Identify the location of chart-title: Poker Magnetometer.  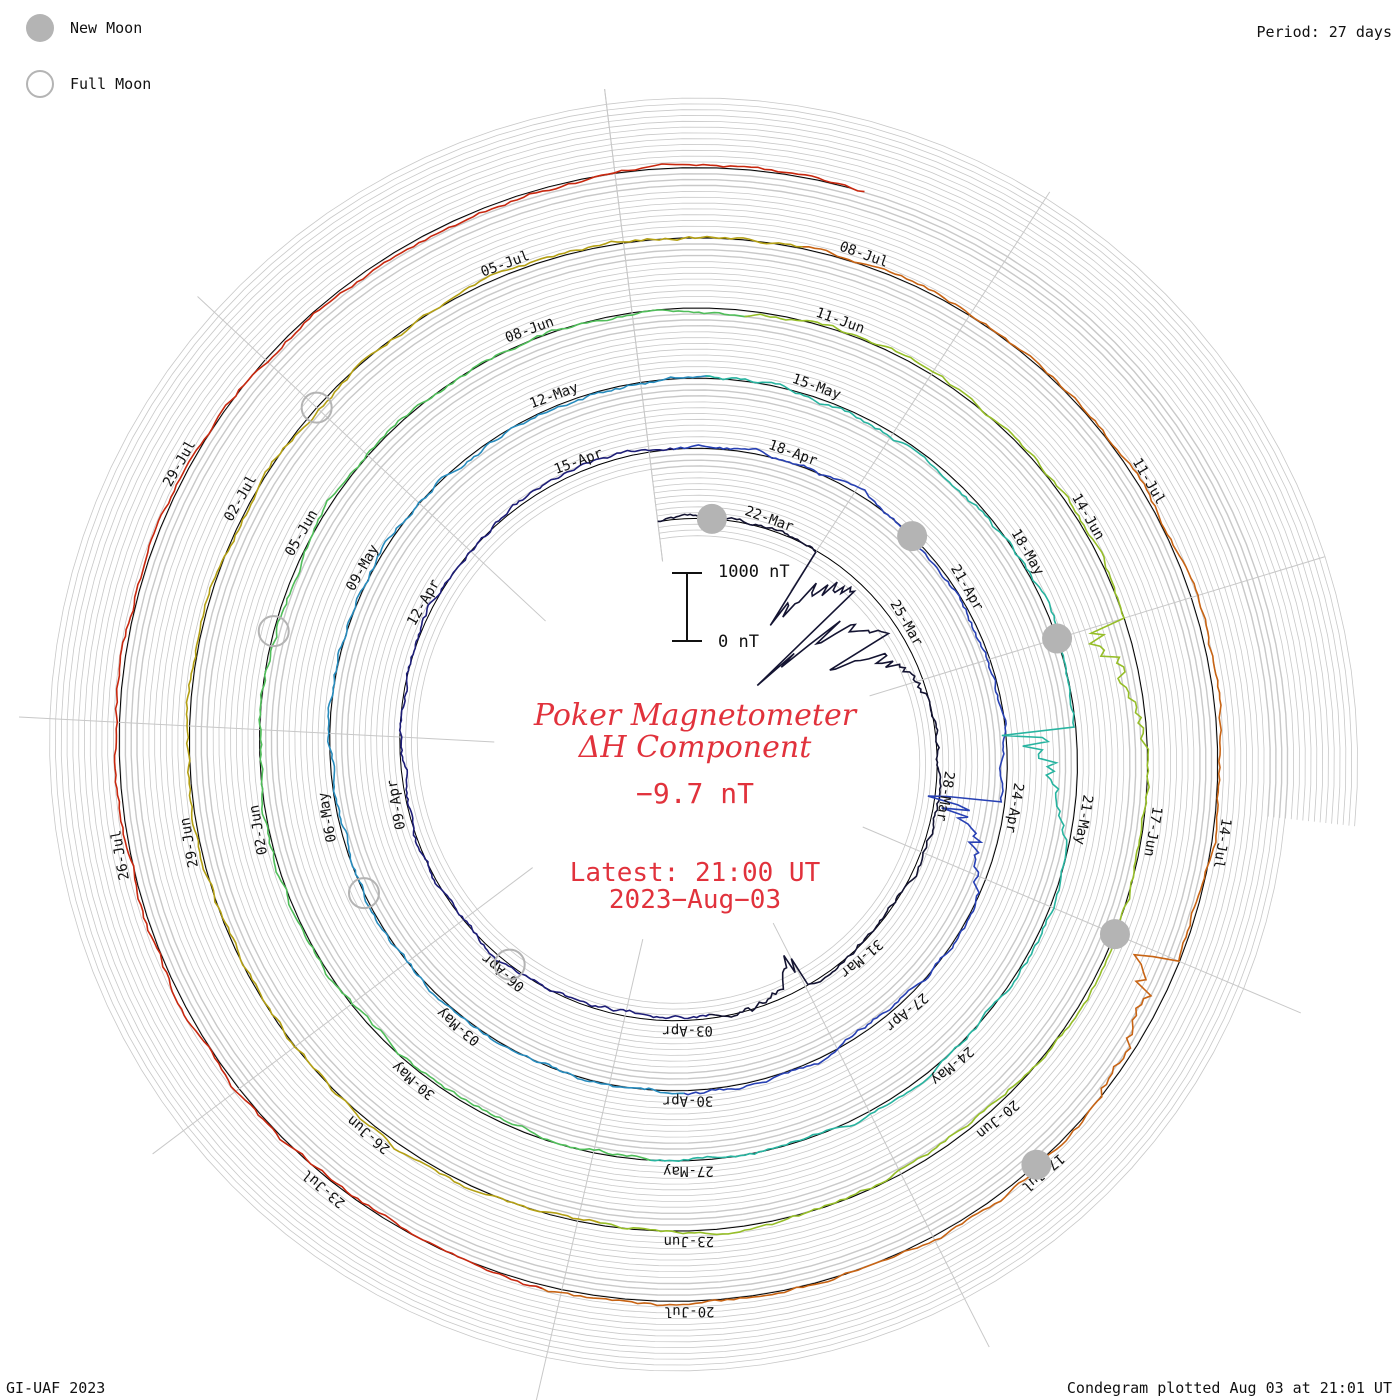
(695, 715).